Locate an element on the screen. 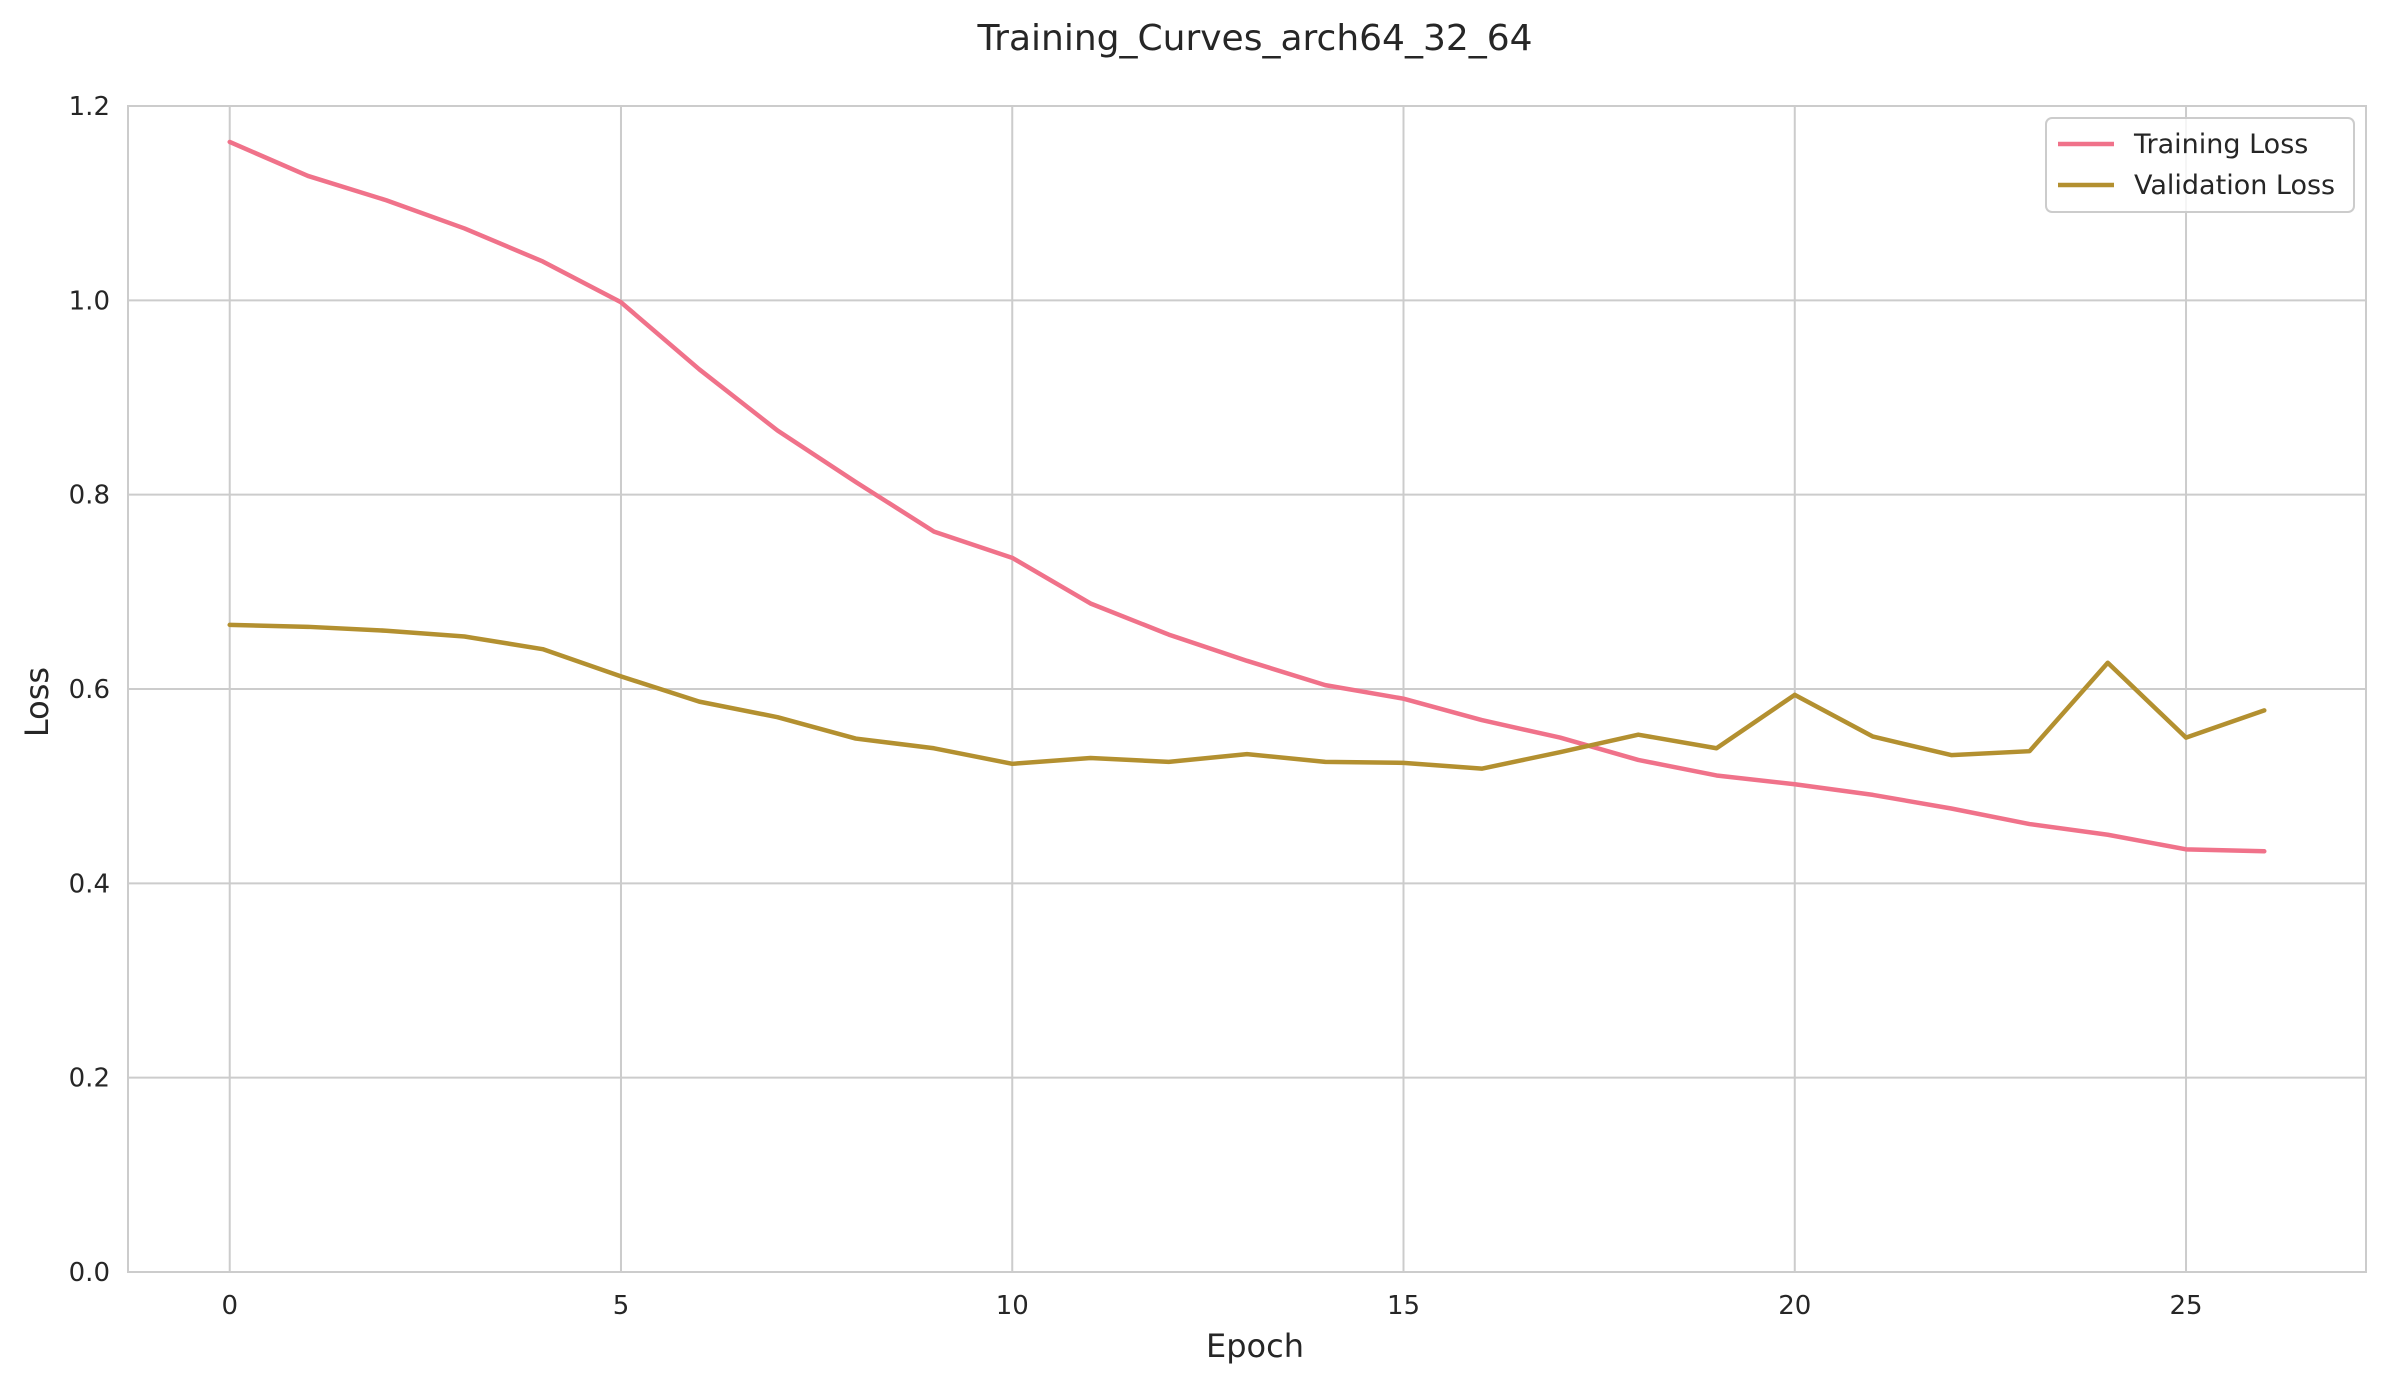 This screenshot has height=1382, width=2382. y-tick-label: 0.8 is located at coordinates (89, 496).